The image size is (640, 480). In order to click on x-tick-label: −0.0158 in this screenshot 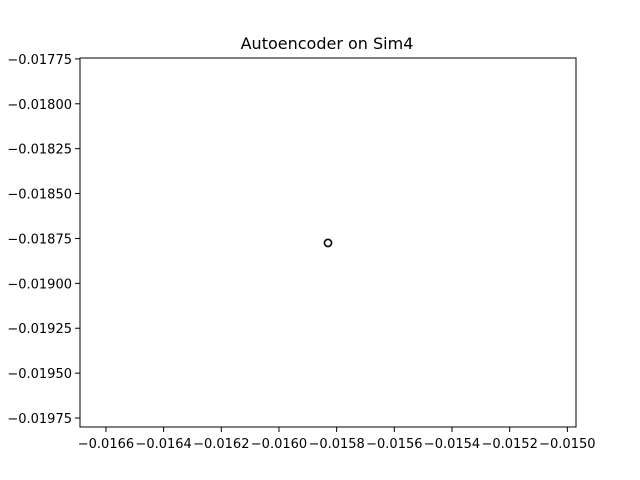, I will do `click(336, 444)`.